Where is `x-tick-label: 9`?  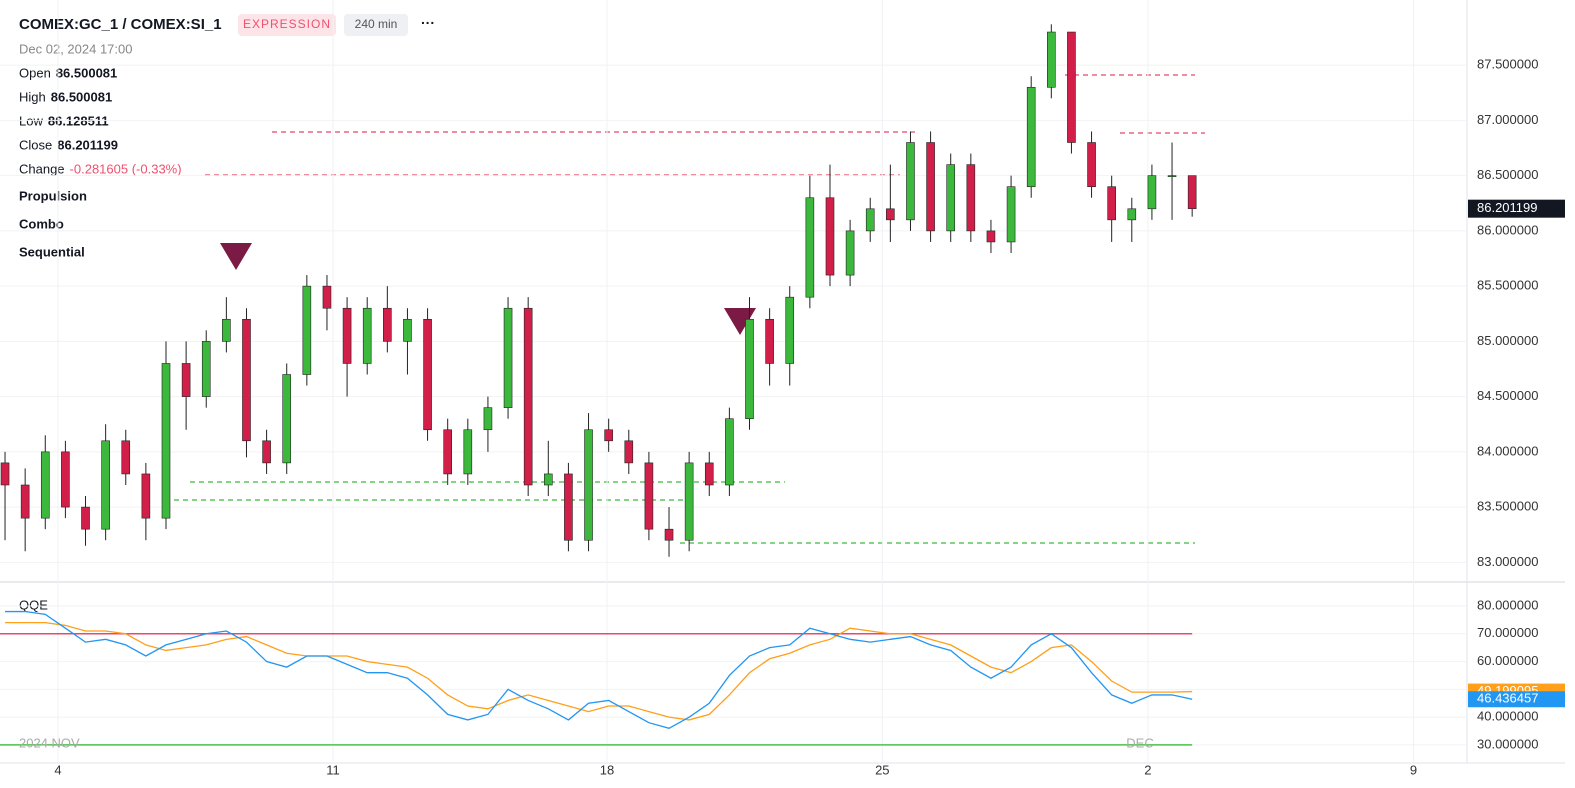 x-tick-label: 9 is located at coordinates (1413, 769).